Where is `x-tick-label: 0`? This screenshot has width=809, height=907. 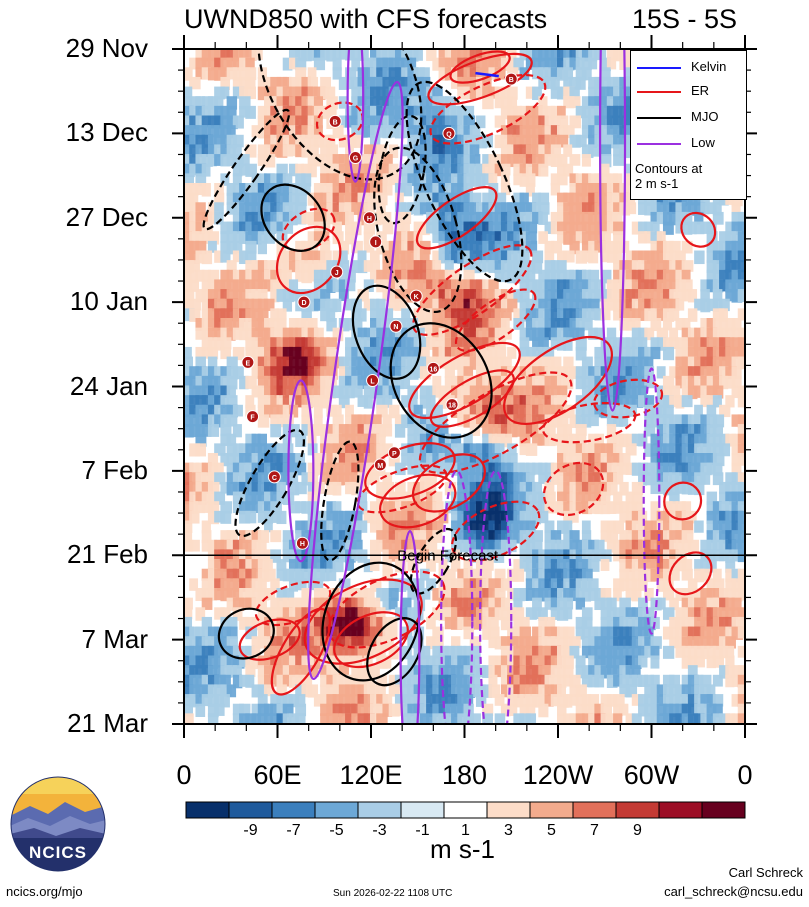
x-tick-label: 0 is located at coordinates (745, 775).